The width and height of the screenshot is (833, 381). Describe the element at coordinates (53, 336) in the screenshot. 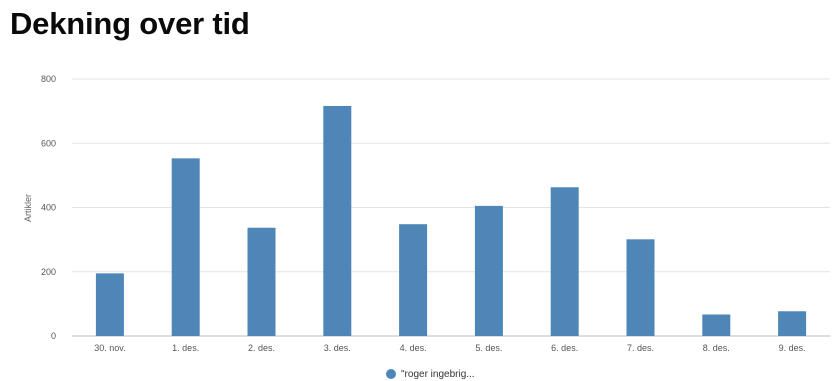

I see `y-tick-label: 0` at that location.